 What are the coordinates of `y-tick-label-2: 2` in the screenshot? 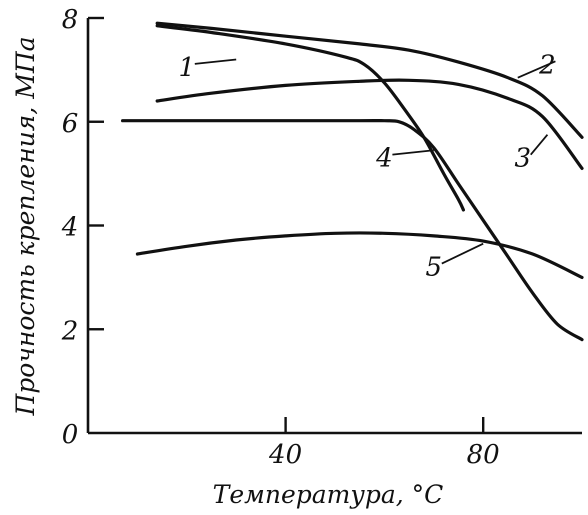 It's located at (70, 331).